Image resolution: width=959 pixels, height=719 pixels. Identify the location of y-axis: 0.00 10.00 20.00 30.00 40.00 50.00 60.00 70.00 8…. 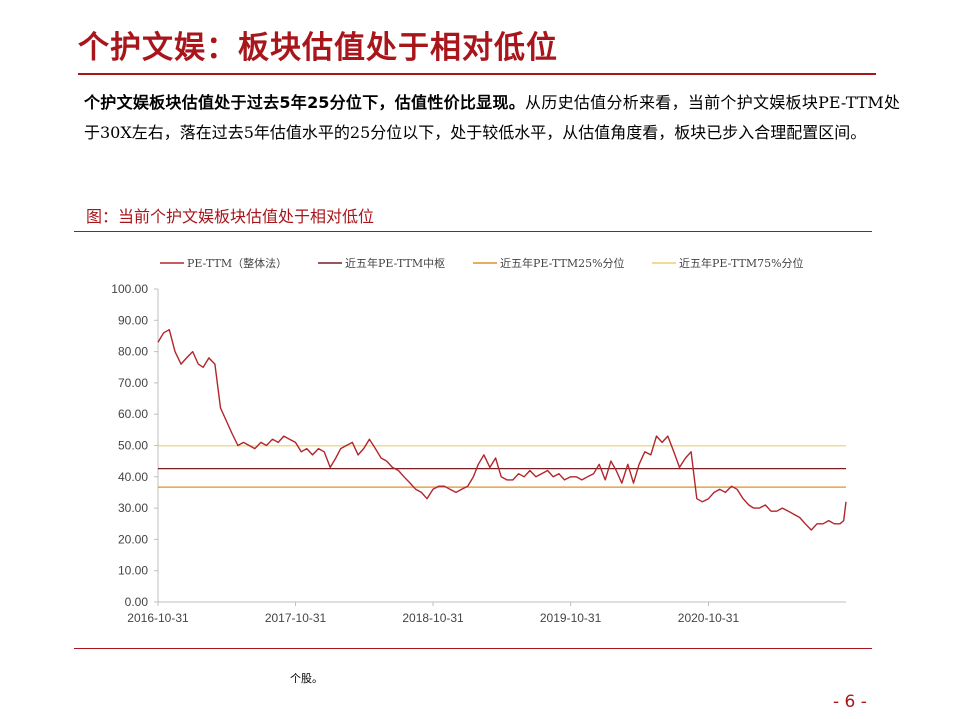
(135, 445).